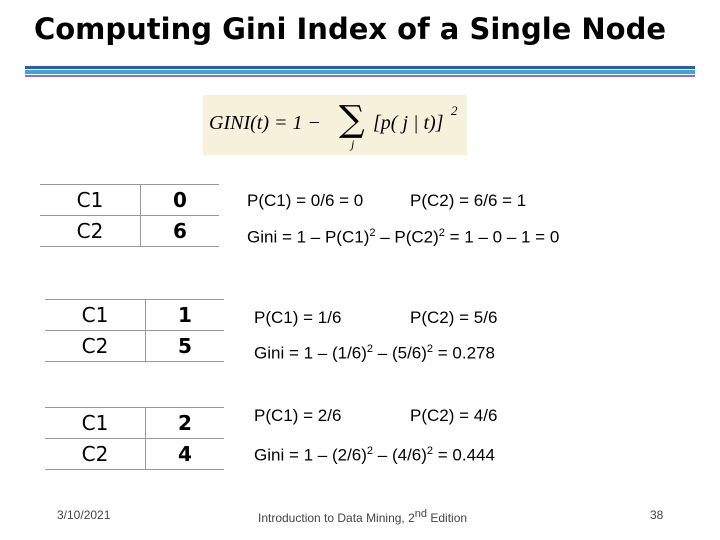 The image size is (720, 540). Describe the element at coordinates (184, 423) in the screenshot. I see `count: 2` at that location.